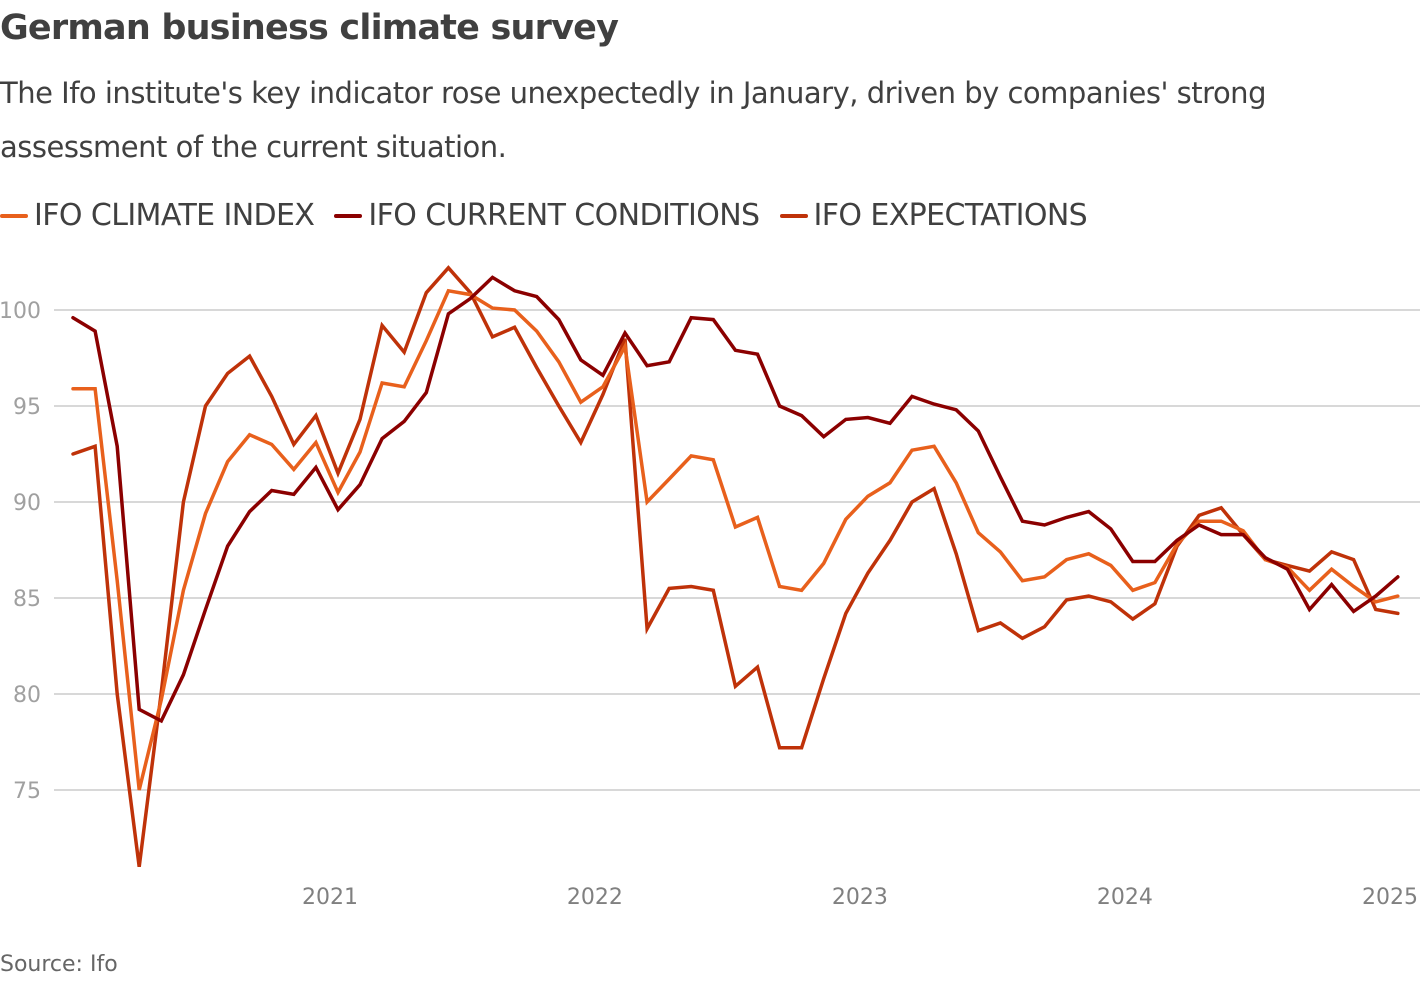  Describe the element at coordinates (27, 503) in the screenshot. I see `y-tick-label: 90` at that location.